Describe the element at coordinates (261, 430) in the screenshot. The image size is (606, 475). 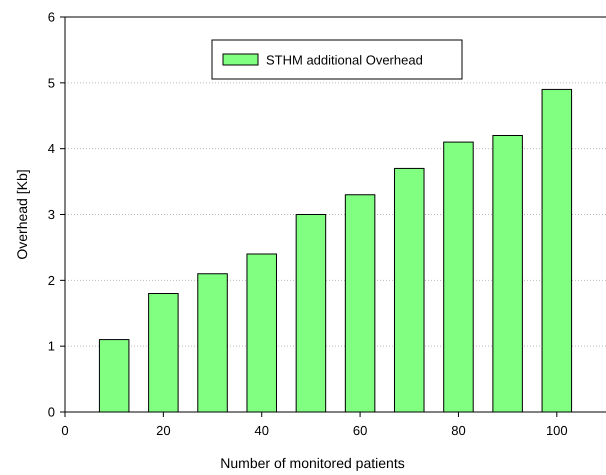
I see `x-tick-label: 40` at that location.